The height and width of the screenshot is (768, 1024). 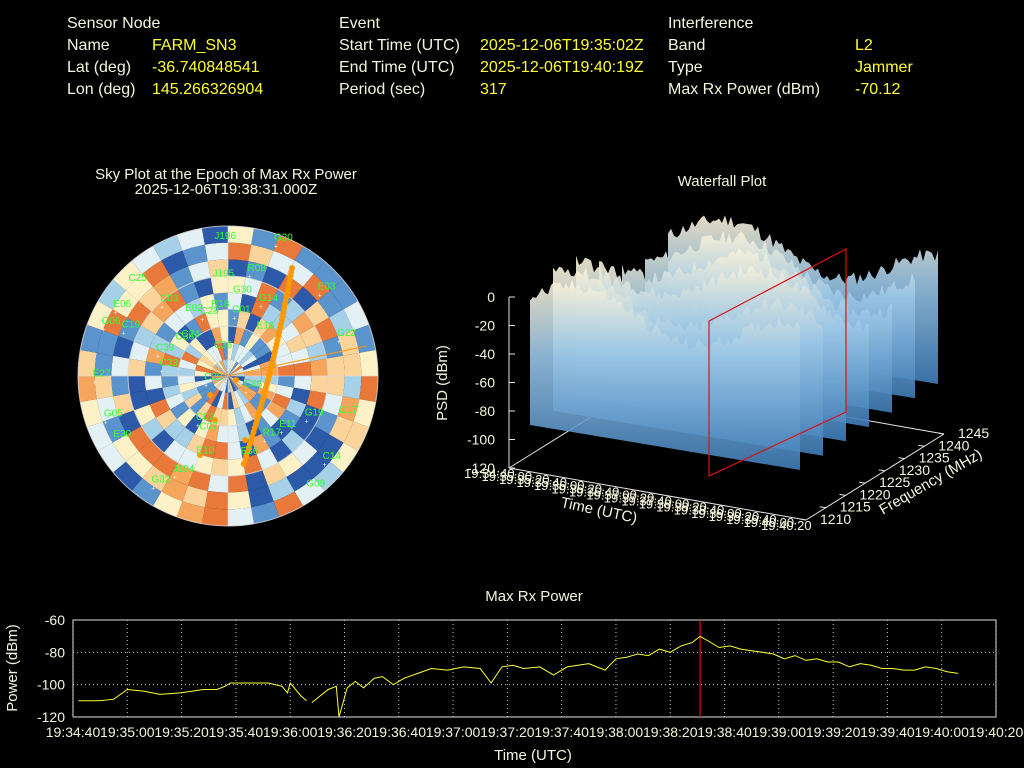 I want to click on satellite-label: G05, so click(x=113, y=413).